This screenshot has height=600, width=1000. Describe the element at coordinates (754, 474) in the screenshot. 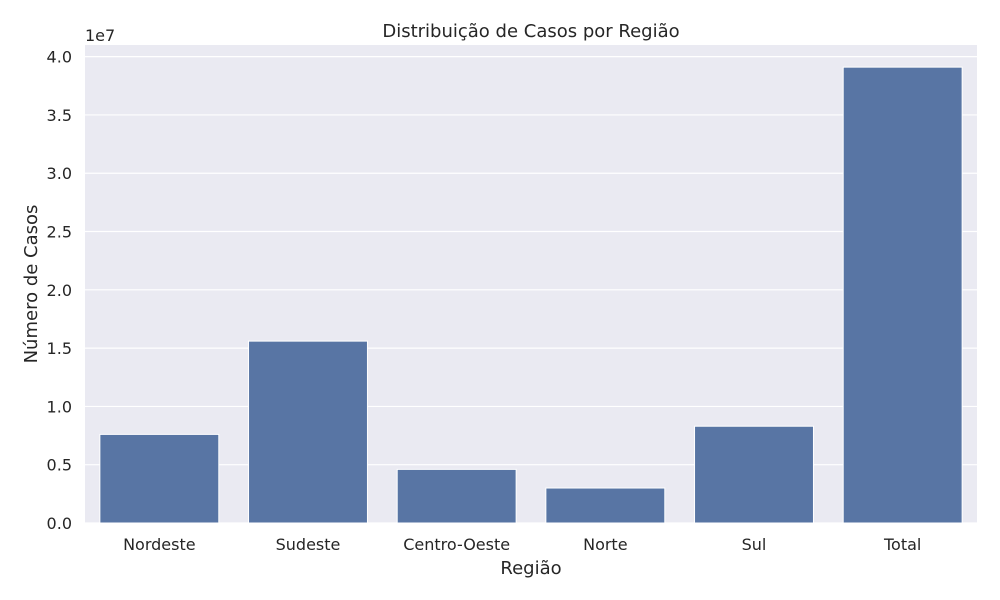

I see `bar-sul` at that location.